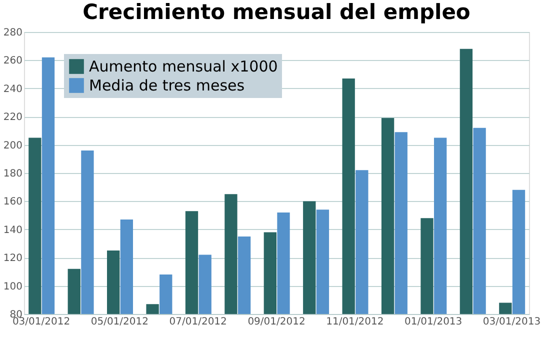 This screenshot has height=355, width=560. What do you see at coordinates (276, 12) in the screenshot?
I see `chart-title: Crecimiento mensual del empleo` at bounding box center [276, 12].